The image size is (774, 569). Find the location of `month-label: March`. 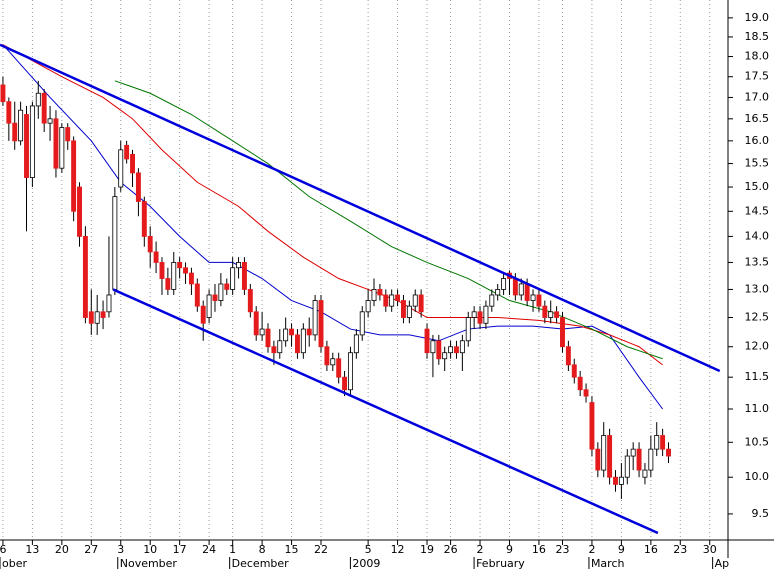

month-label: March is located at coordinates (608, 563).